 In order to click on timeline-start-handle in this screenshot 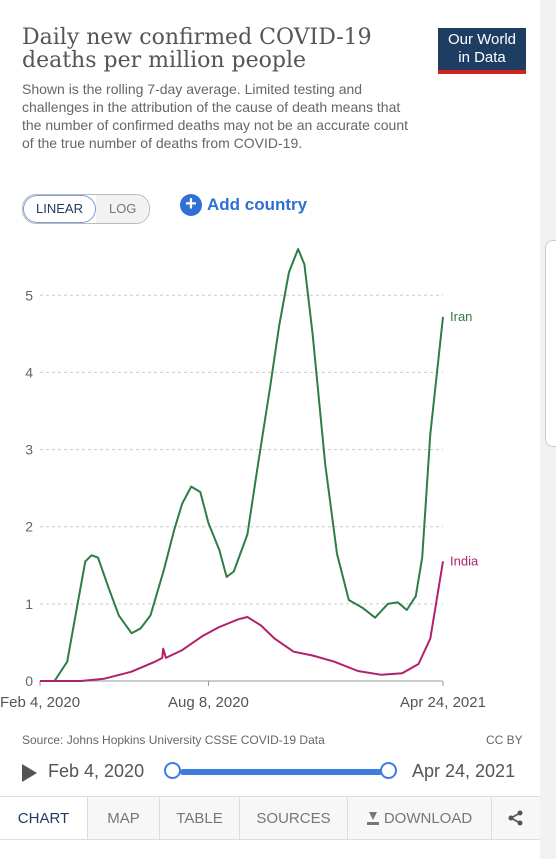, I will do `click(172, 770)`.